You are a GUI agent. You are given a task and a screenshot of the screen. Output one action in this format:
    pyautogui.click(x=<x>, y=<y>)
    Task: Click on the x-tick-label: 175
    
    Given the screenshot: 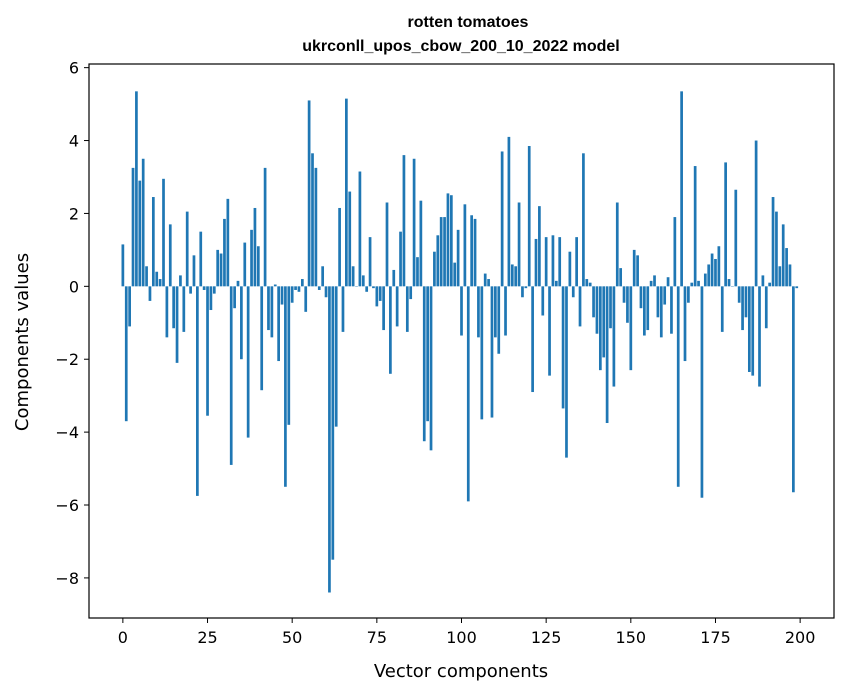 What is the action you would take?
    pyautogui.click(x=715, y=637)
    